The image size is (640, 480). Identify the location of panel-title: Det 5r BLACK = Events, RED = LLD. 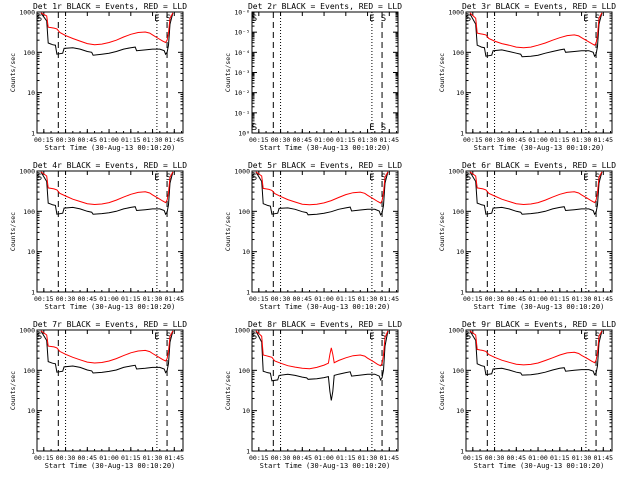
(325, 165).